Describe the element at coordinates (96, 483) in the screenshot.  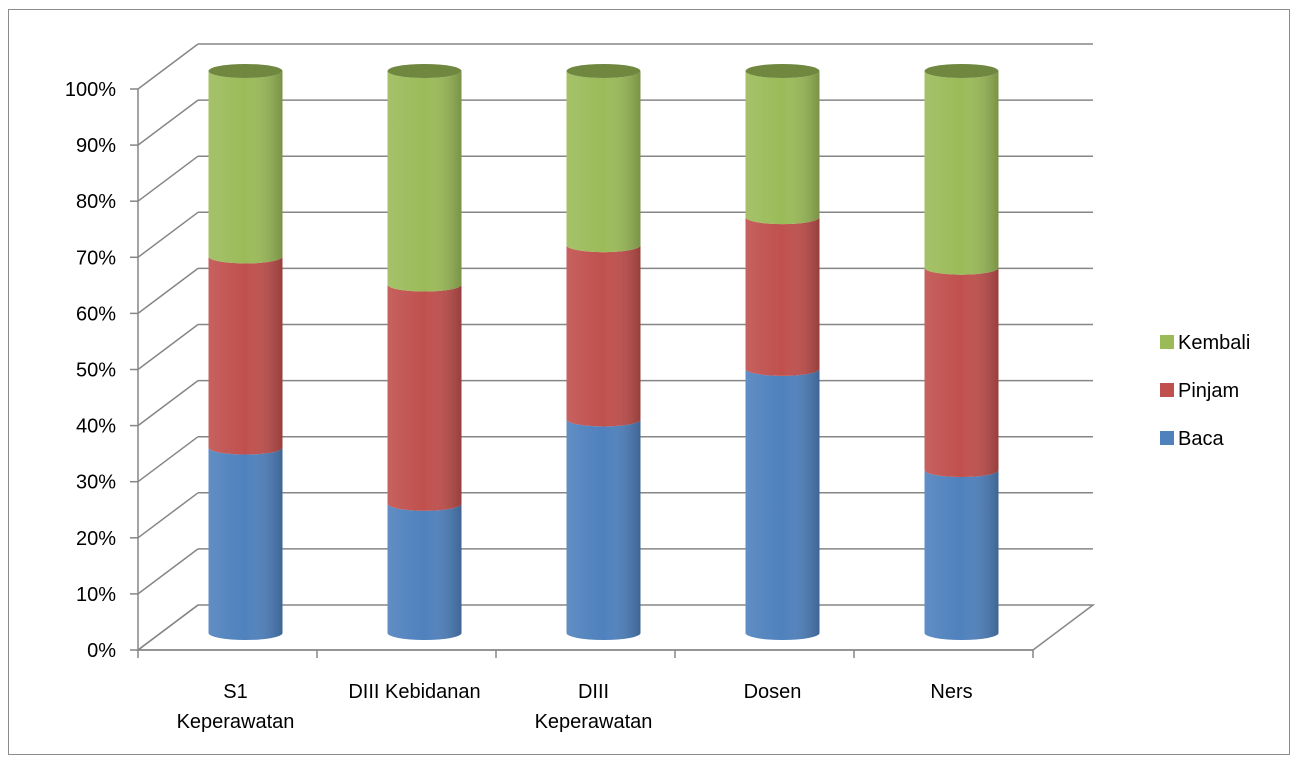
I see `y-tick-label: 30%` at that location.